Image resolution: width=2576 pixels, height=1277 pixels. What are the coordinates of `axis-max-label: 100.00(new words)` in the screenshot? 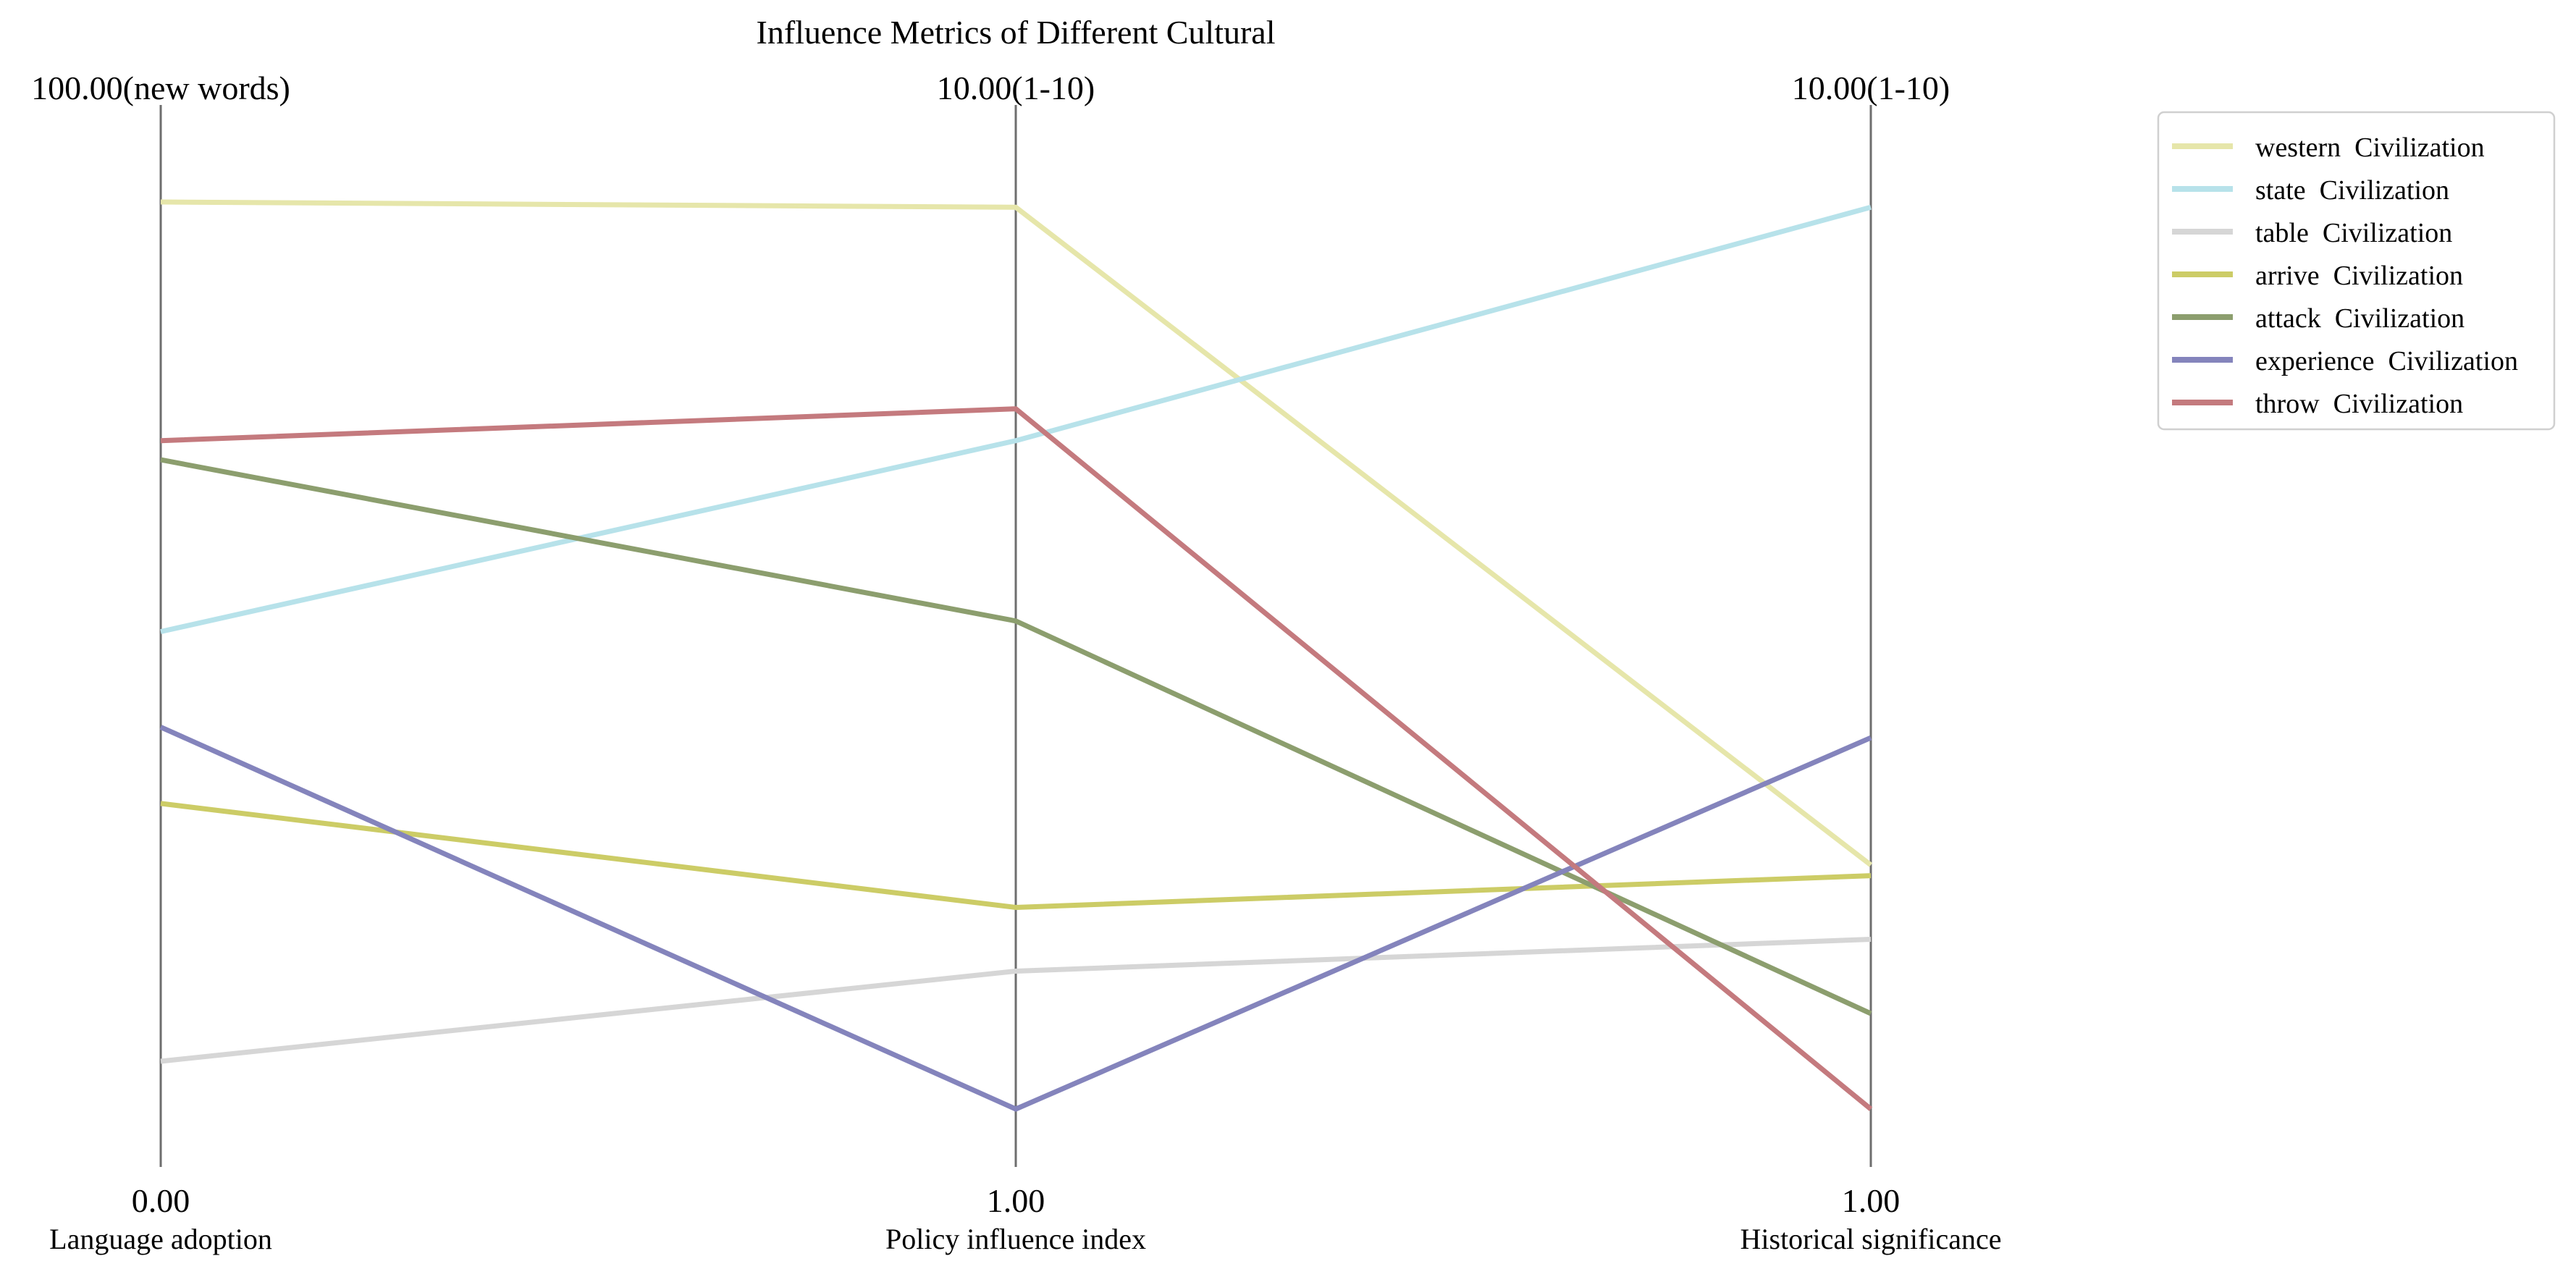 It's located at (160, 87).